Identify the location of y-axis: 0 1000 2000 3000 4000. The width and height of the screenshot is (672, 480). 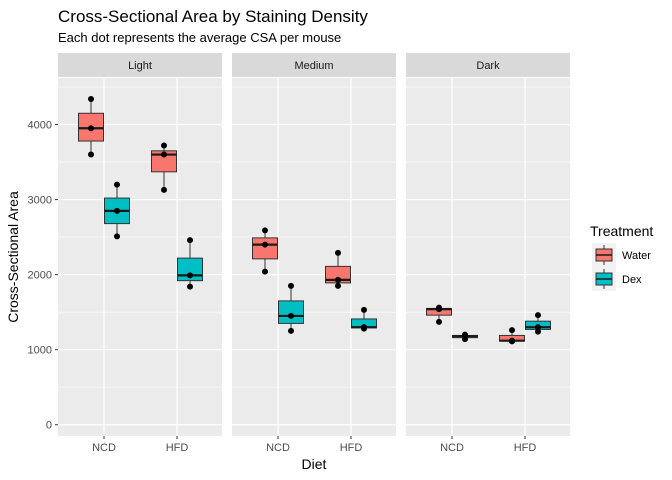
(43, 276).